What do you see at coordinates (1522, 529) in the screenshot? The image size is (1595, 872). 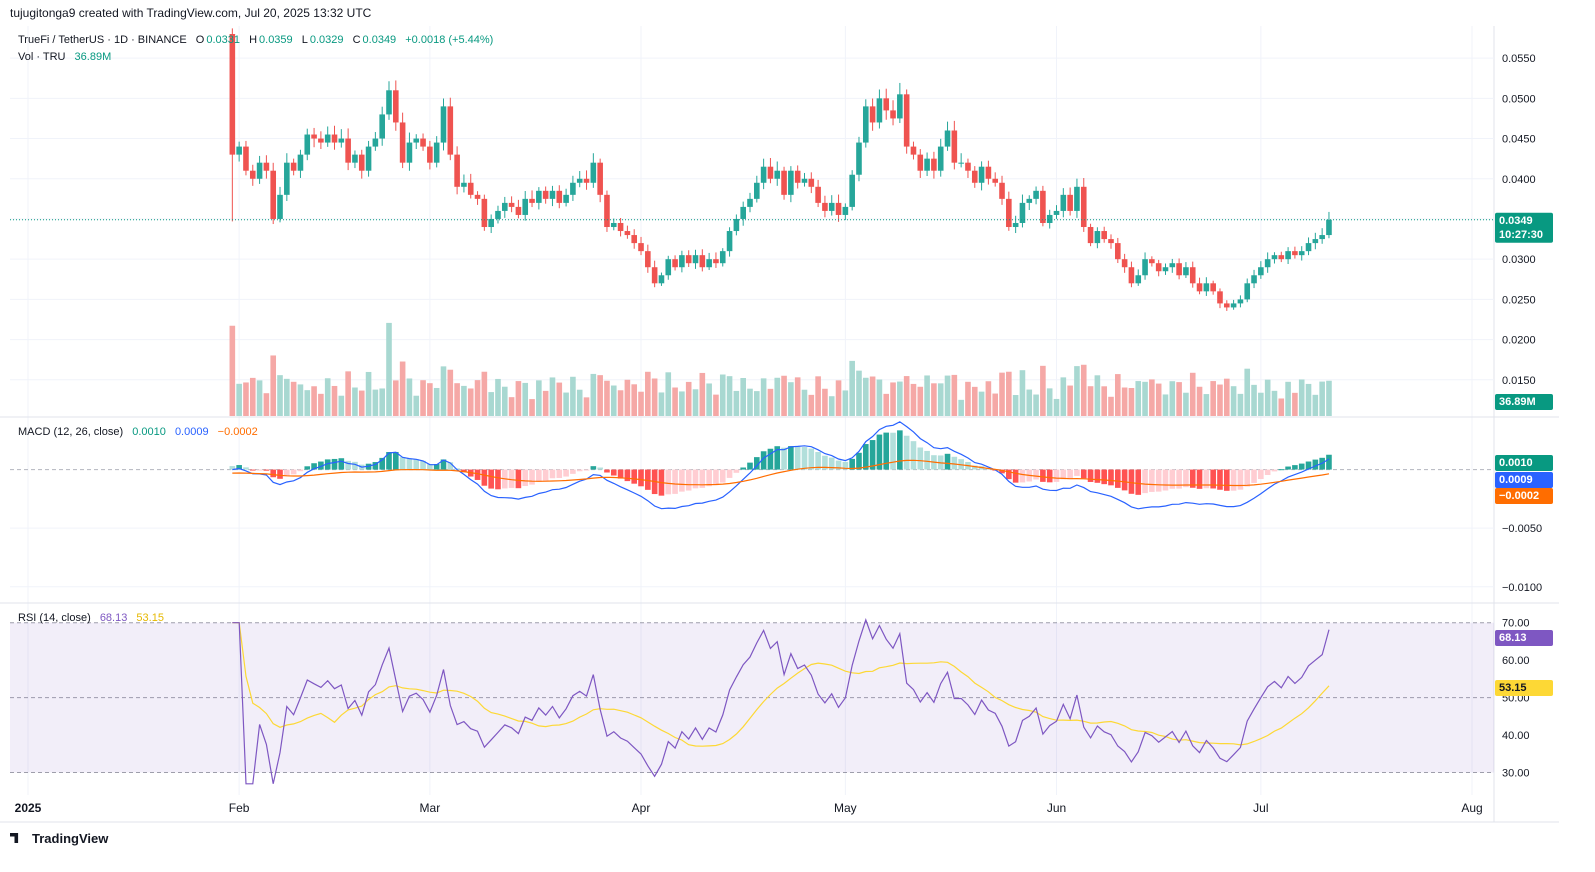 I see `y-tick-label: −0.0050` at bounding box center [1522, 529].